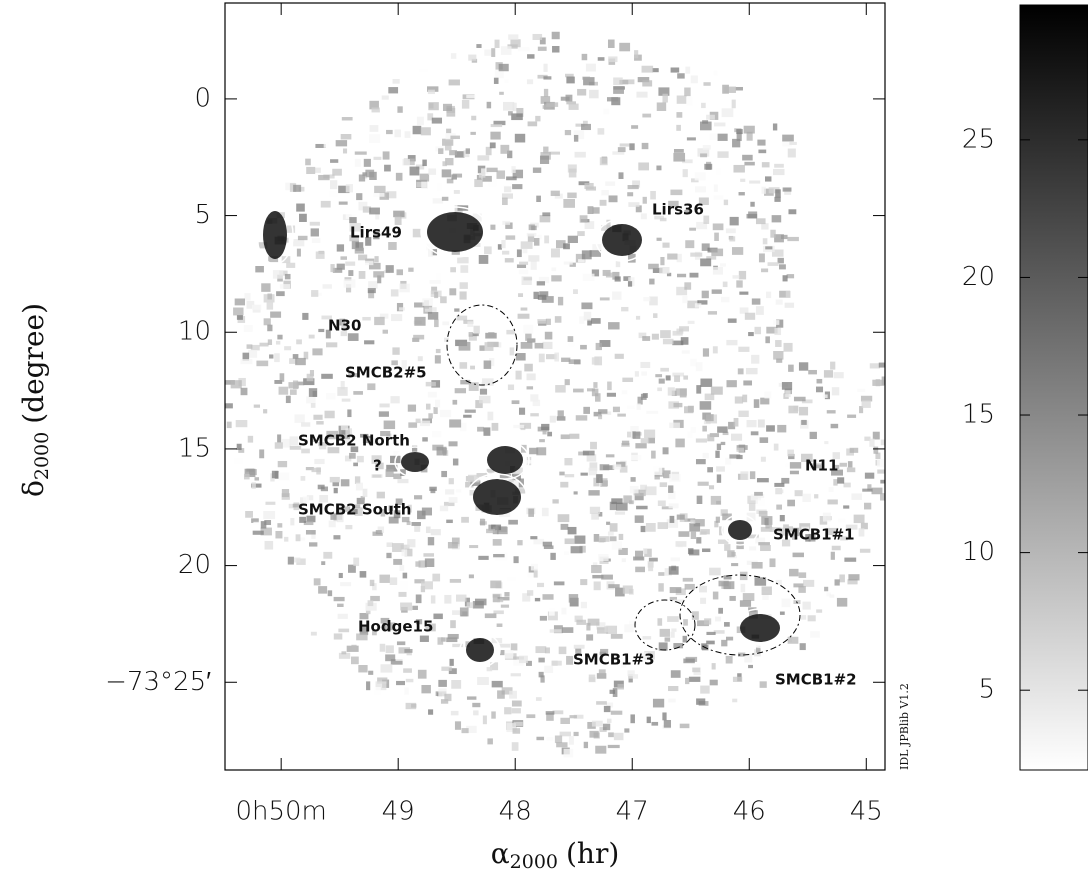 The image size is (1088, 875). Describe the element at coordinates (866, 812) in the screenshot. I see `x-tick-label: 45` at that location.